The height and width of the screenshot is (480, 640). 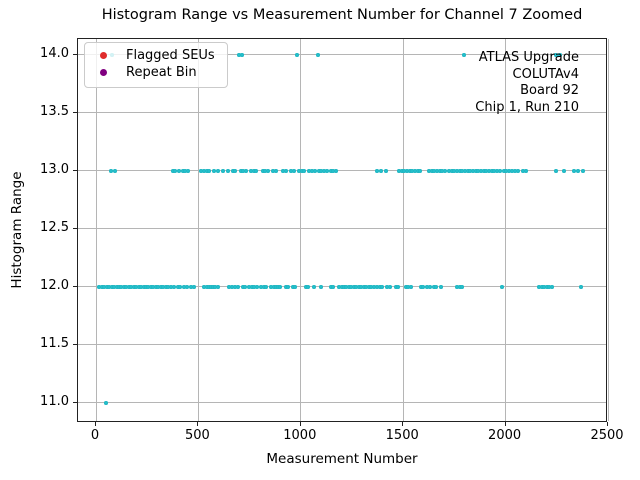 What do you see at coordinates (607, 435) in the screenshot?
I see `x-tick-label: 2500` at bounding box center [607, 435].